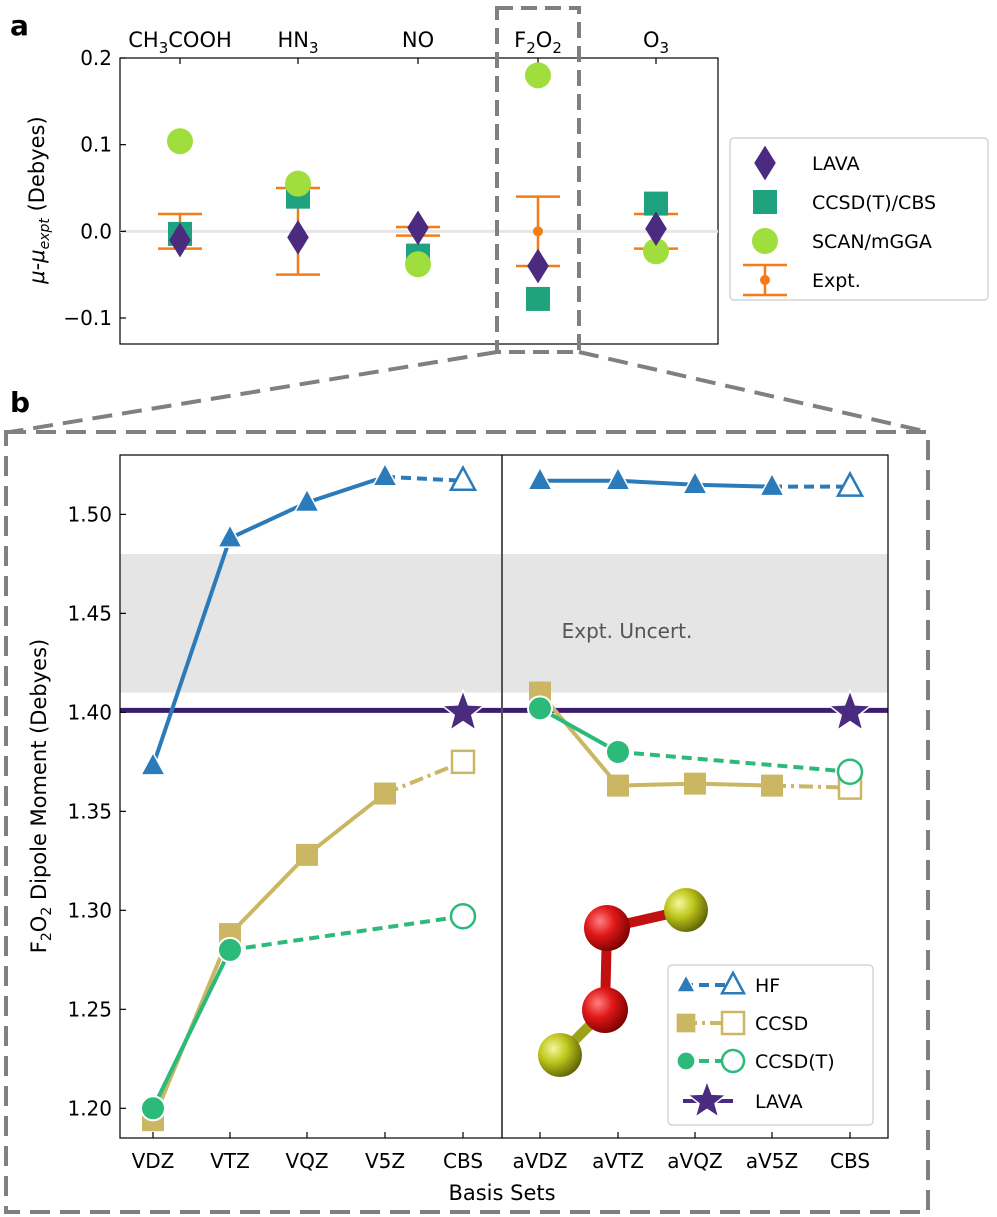 This screenshot has height=1217, width=997. I want to click on y-tick-label: 1.35, so click(89, 811).